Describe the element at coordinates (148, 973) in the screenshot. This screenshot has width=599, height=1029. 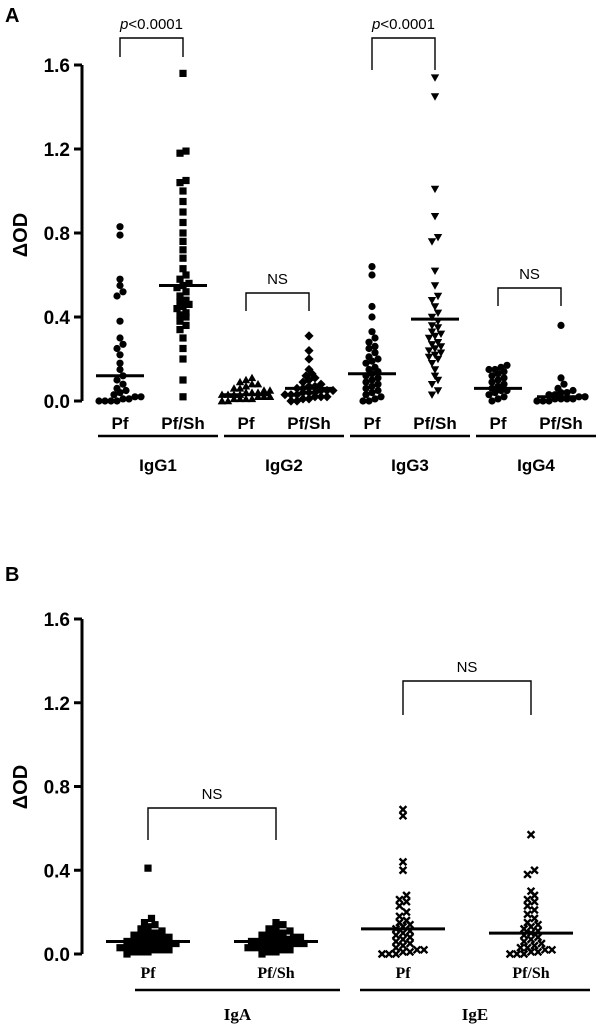
I see `category-label: Pf` at that location.